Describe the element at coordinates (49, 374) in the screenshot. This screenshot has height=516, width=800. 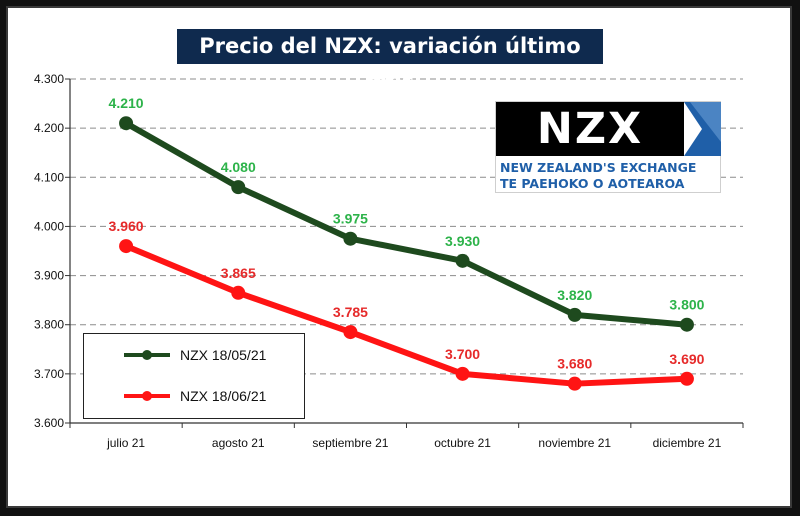
I see `y-tick-label: 3.700` at that location.